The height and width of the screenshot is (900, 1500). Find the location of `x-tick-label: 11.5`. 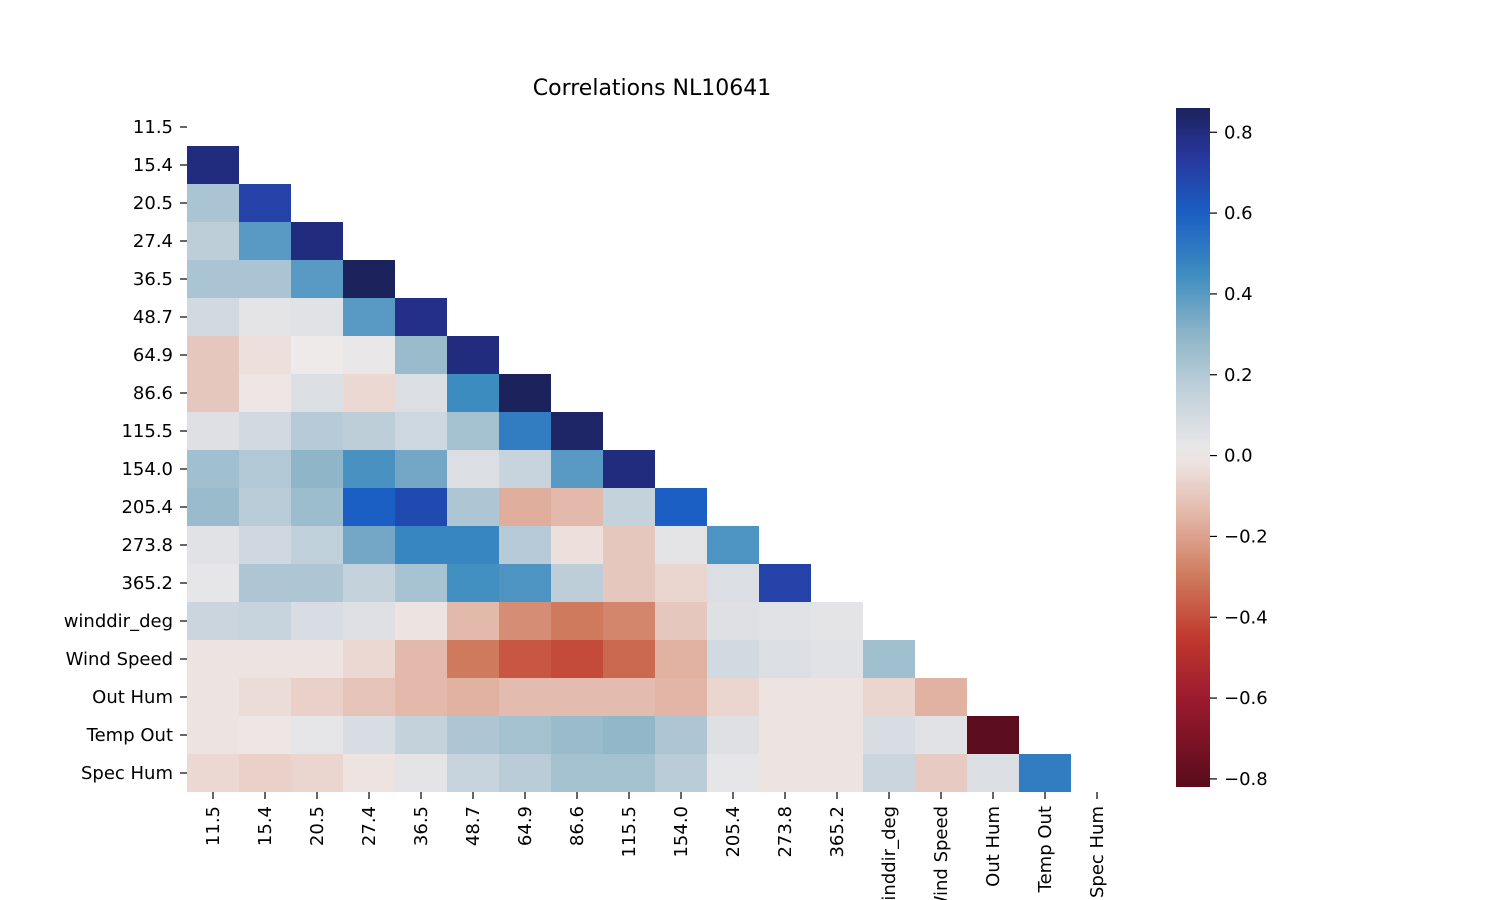

x-tick-label: 11.5 is located at coordinates (213, 826).